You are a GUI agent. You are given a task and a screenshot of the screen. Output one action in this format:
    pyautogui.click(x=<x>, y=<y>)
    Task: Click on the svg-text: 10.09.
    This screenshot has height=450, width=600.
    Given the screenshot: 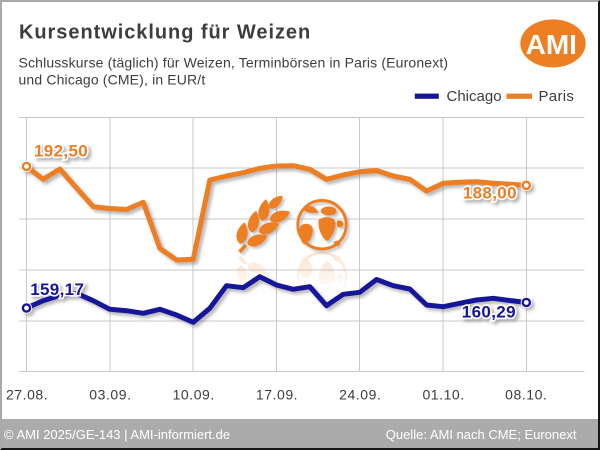 What is the action you would take?
    pyautogui.click(x=194, y=395)
    